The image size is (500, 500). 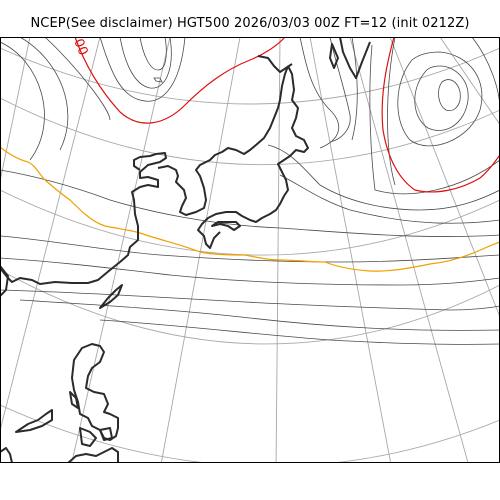 I want to click on coastline-japan-honshu, so click(x=253, y=157).